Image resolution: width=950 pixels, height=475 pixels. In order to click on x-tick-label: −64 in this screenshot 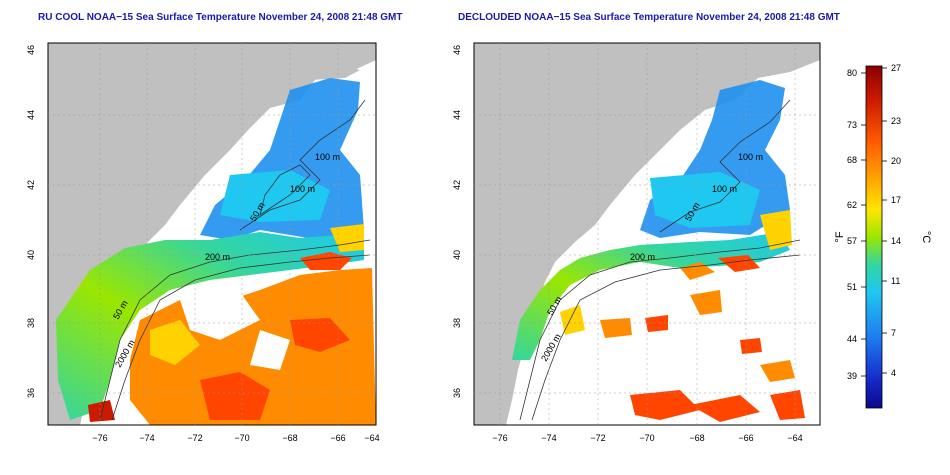, I will do `click(371, 438)`.